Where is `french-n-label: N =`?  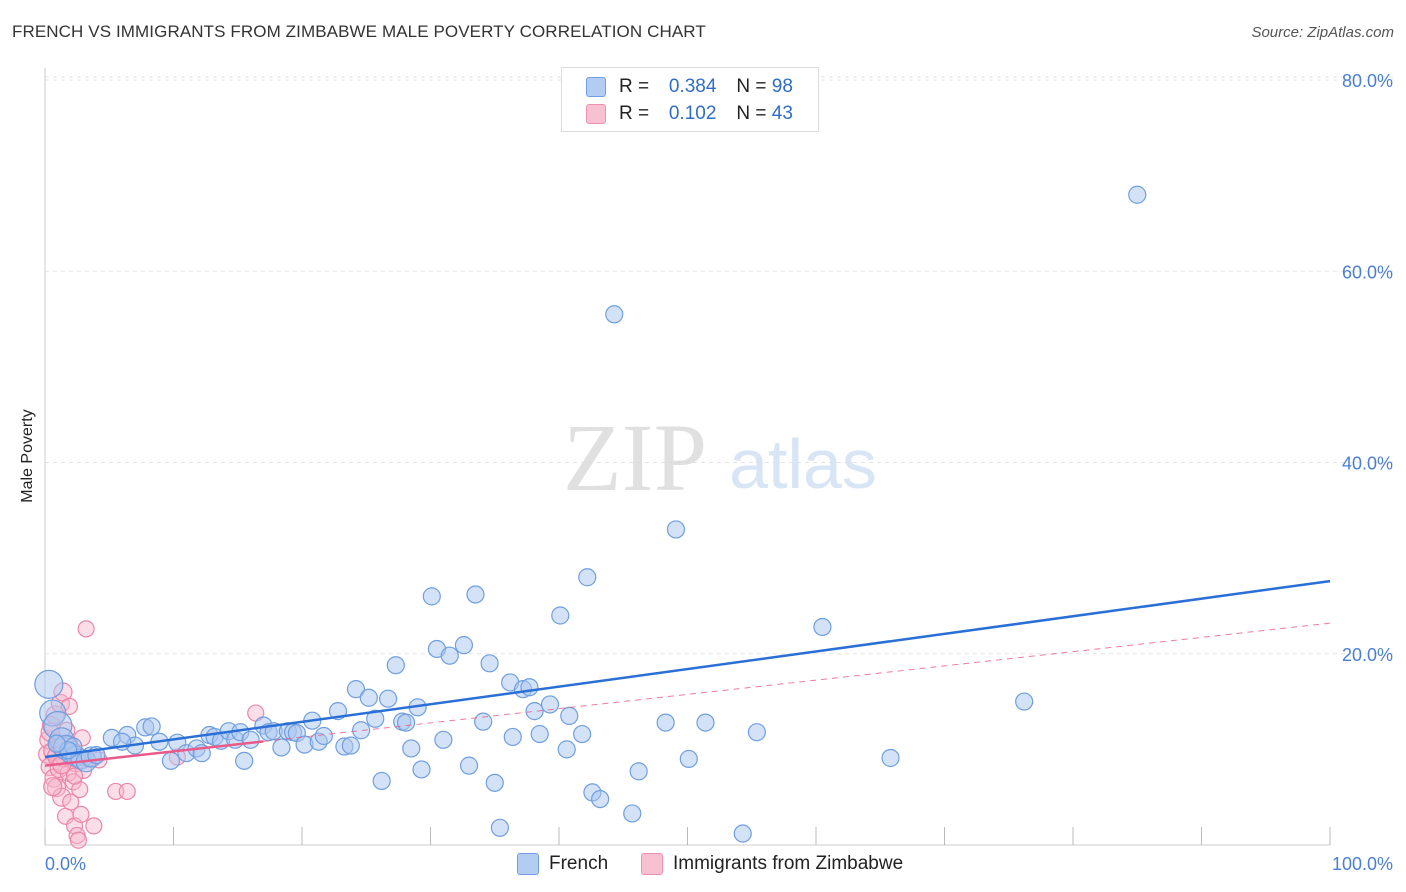
french-n-label: N = is located at coordinates (751, 86).